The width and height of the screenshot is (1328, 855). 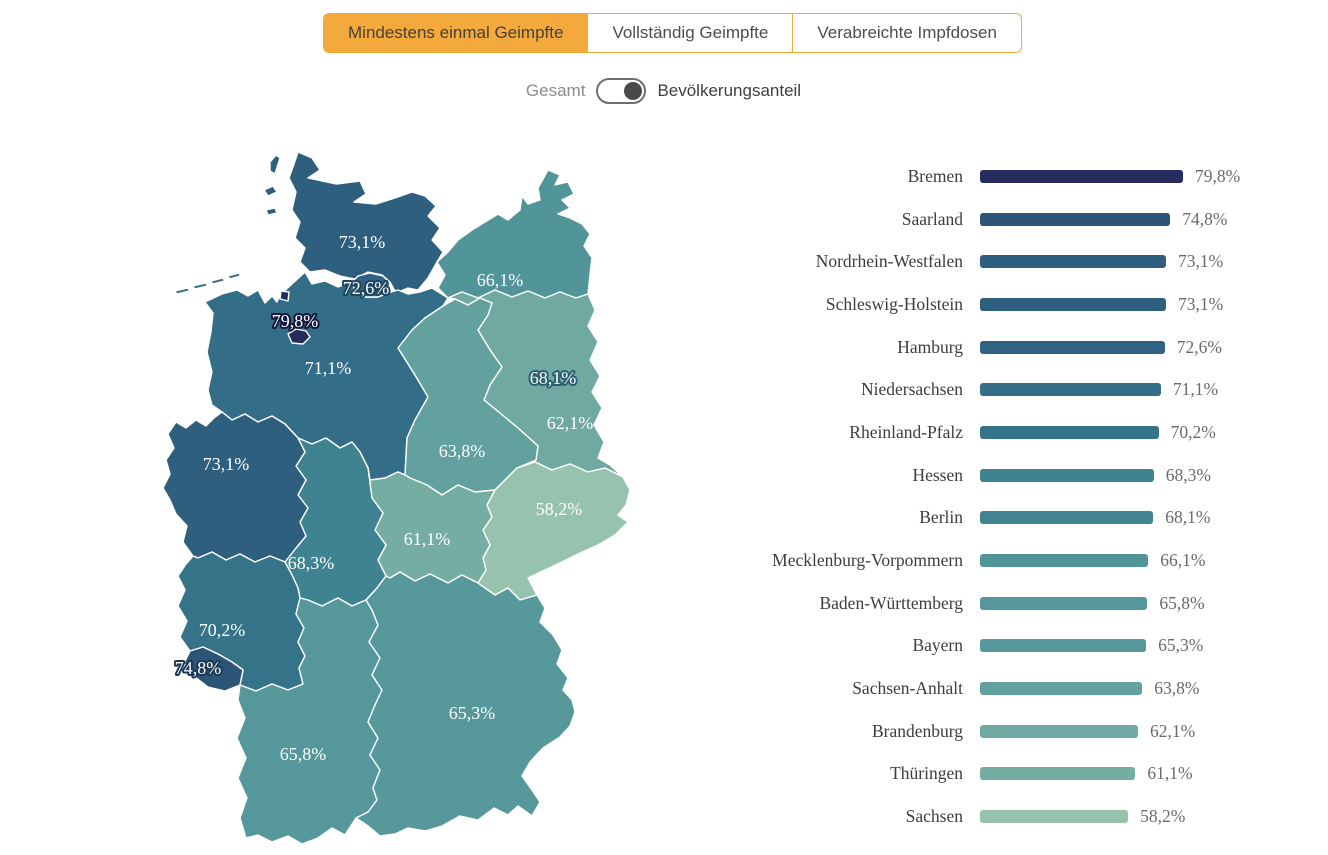 What do you see at coordinates (935, 175) in the screenshot?
I see `state-name-label: Bremen` at bounding box center [935, 175].